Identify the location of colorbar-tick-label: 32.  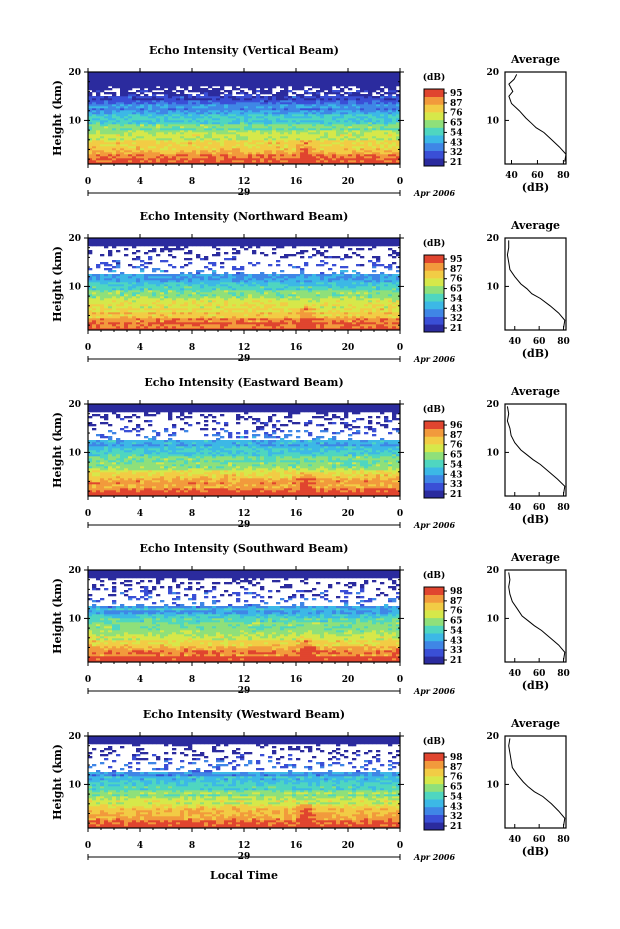
(456, 153).